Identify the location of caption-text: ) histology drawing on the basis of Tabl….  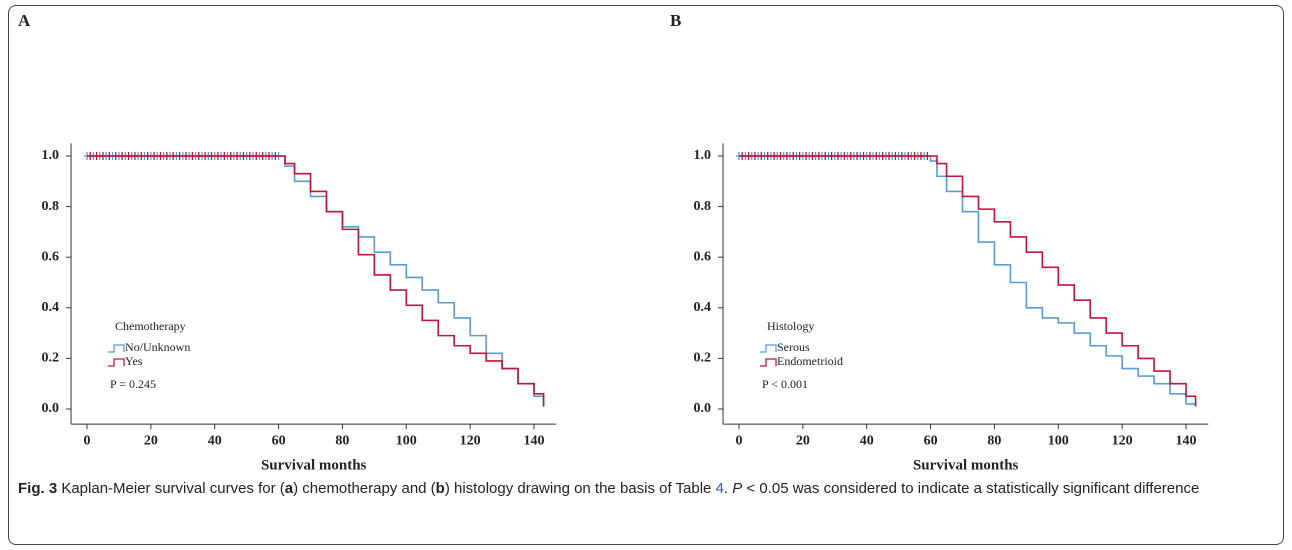
(580, 488).